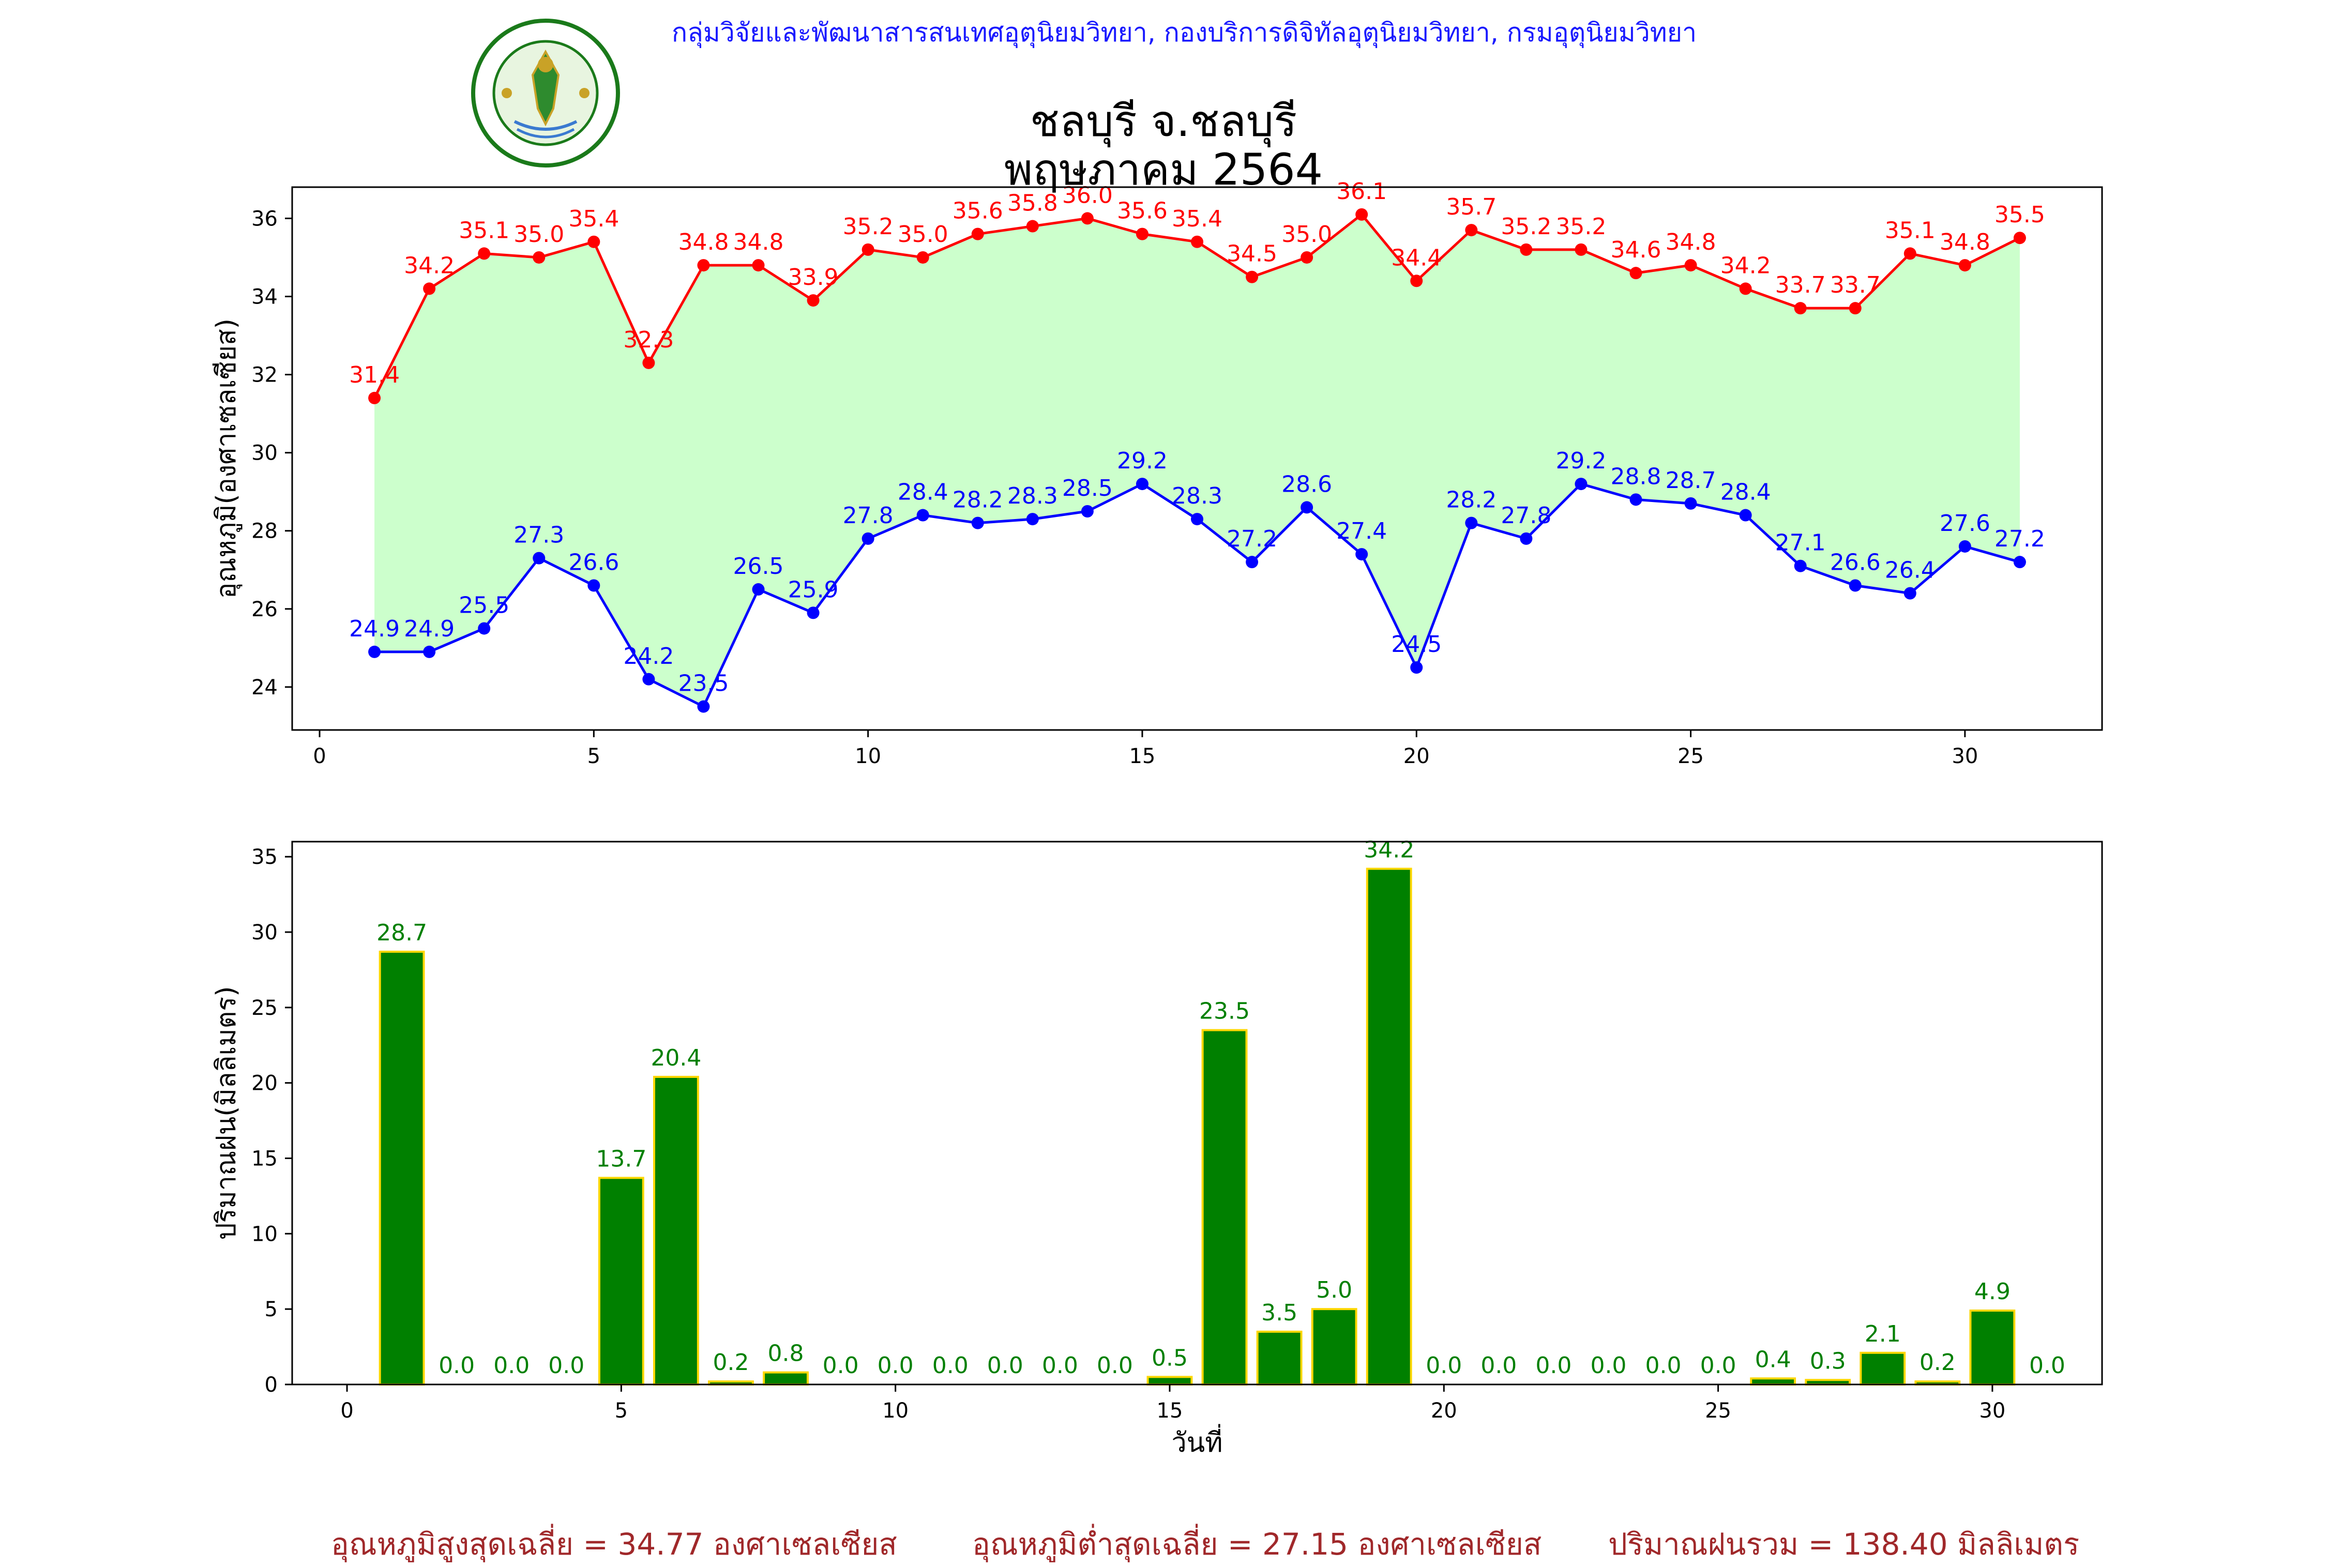  I want to click on max-temperature-label: 31.4, so click(374, 375).